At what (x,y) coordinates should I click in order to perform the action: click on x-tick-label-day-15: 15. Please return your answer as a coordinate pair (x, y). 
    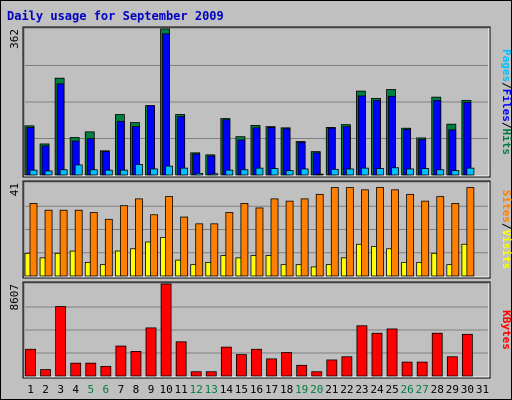
    Looking at the image, I should click on (241, 389).